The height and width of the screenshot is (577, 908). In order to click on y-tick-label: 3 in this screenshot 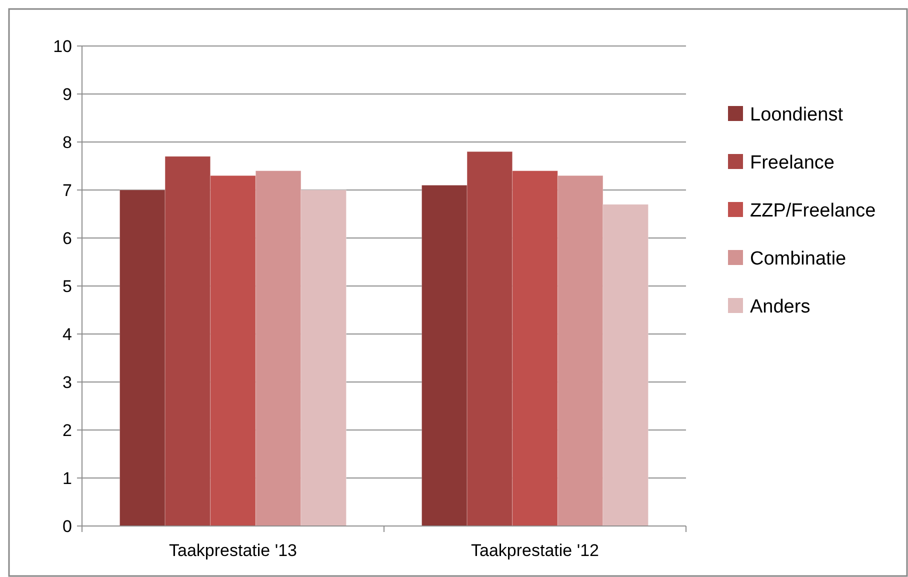, I will do `click(67, 382)`.